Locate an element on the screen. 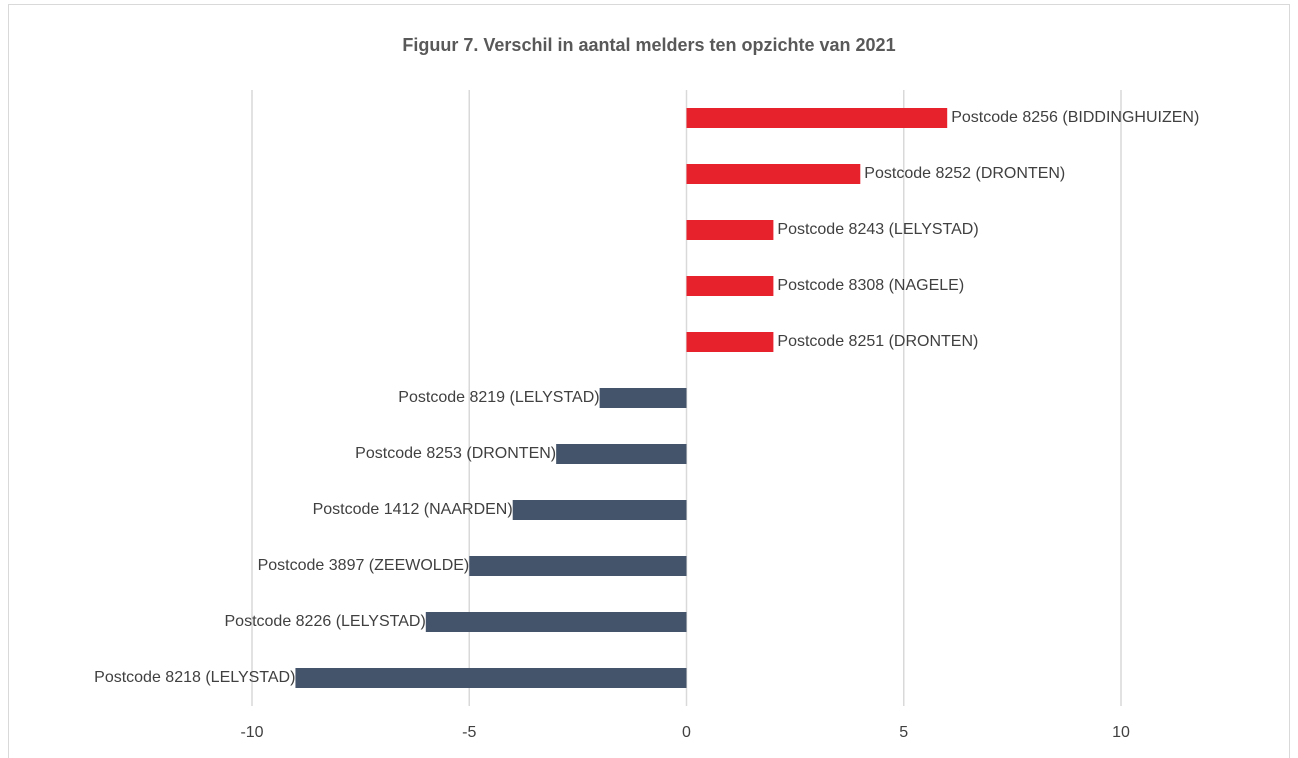 This screenshot has height=758, width=1298. category-label: Postcode 8219 (LELYSTAD) is located at coordinates (498, 397).